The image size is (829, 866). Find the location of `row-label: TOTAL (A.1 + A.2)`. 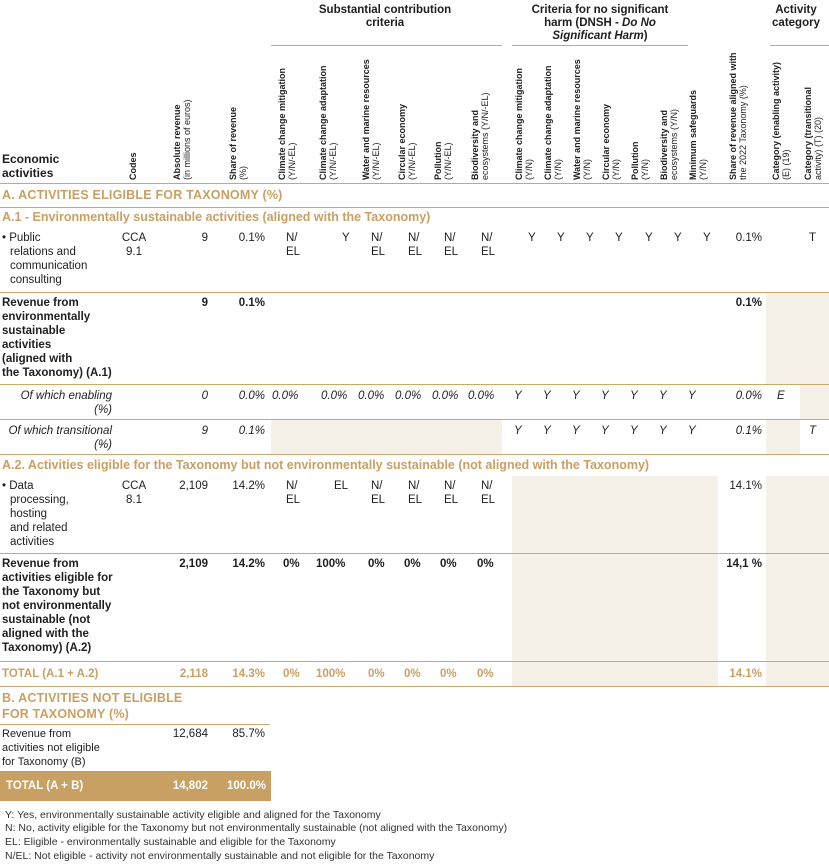

row-label: TOTAL (A.1 + A.2) is located at coordinates (50, 674).